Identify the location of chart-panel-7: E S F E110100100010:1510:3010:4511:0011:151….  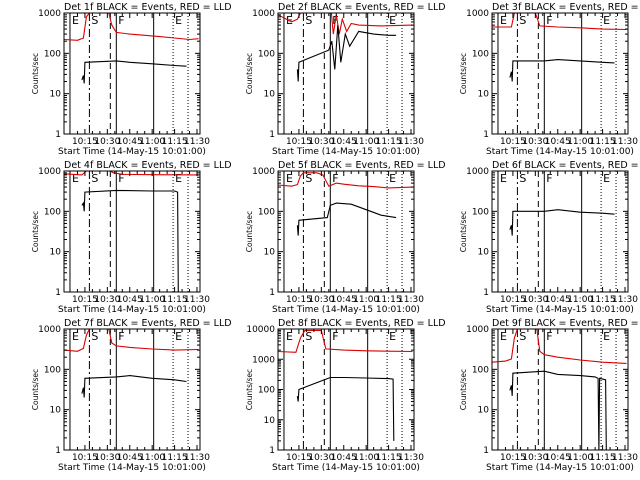
(131, 395).